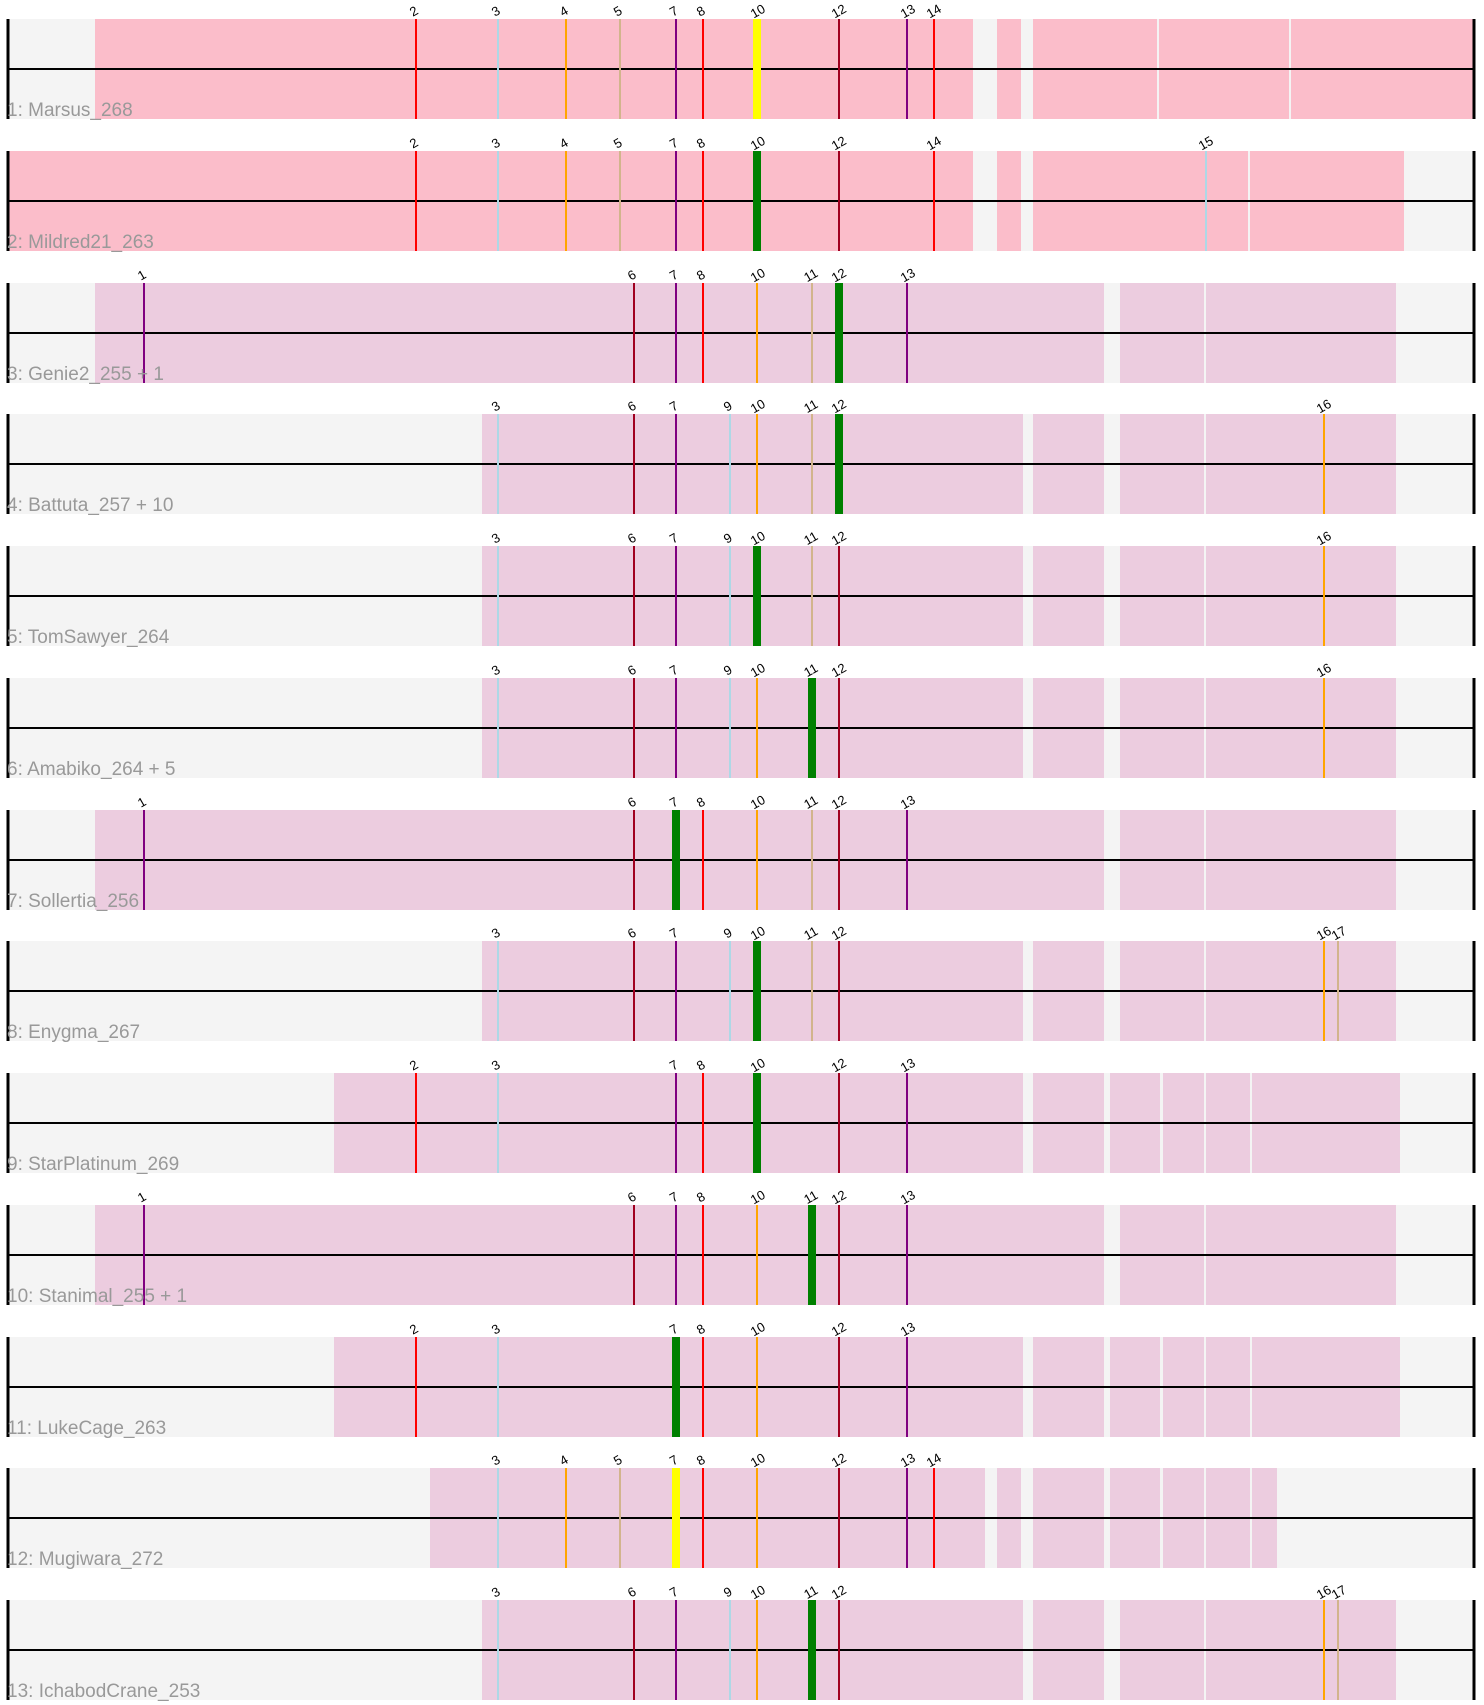 The height and width of the screenshot is (1705, 1484). What do you see at coordinates (86, 1428) in the screenshot?
I see `row-label: 11: LukeCage_263` at bounding box center [86, 1428].